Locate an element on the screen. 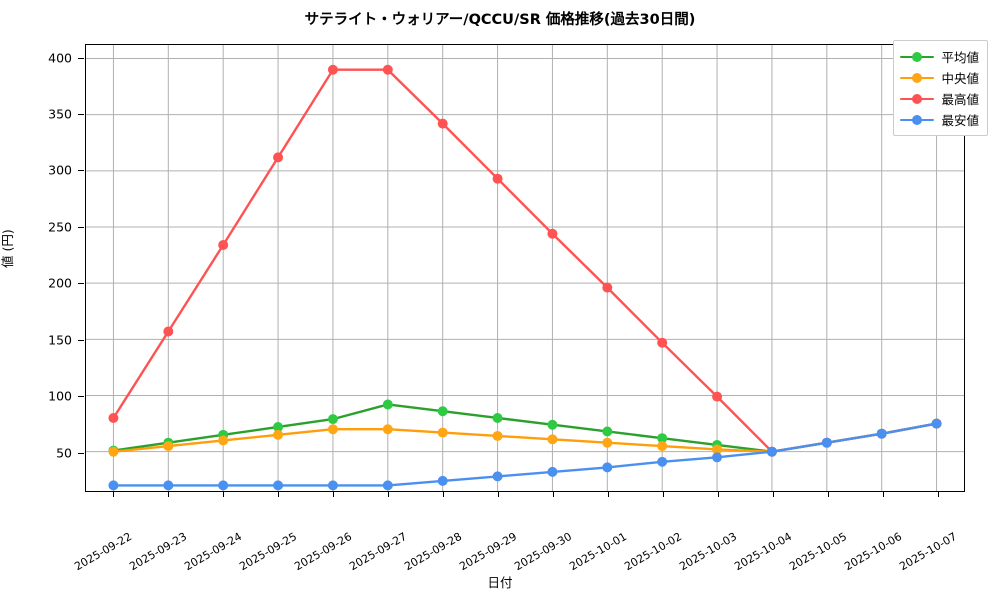 The image size is (1000, 600). legend-label: 平均値 is located at coordinates (960, 57).